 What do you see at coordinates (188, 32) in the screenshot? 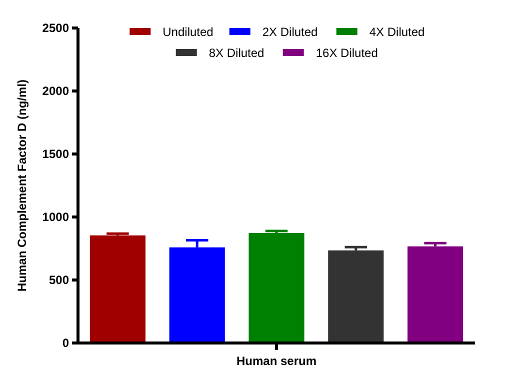
I see `legend-label: Undiluted` at bounding box center [188, 32].